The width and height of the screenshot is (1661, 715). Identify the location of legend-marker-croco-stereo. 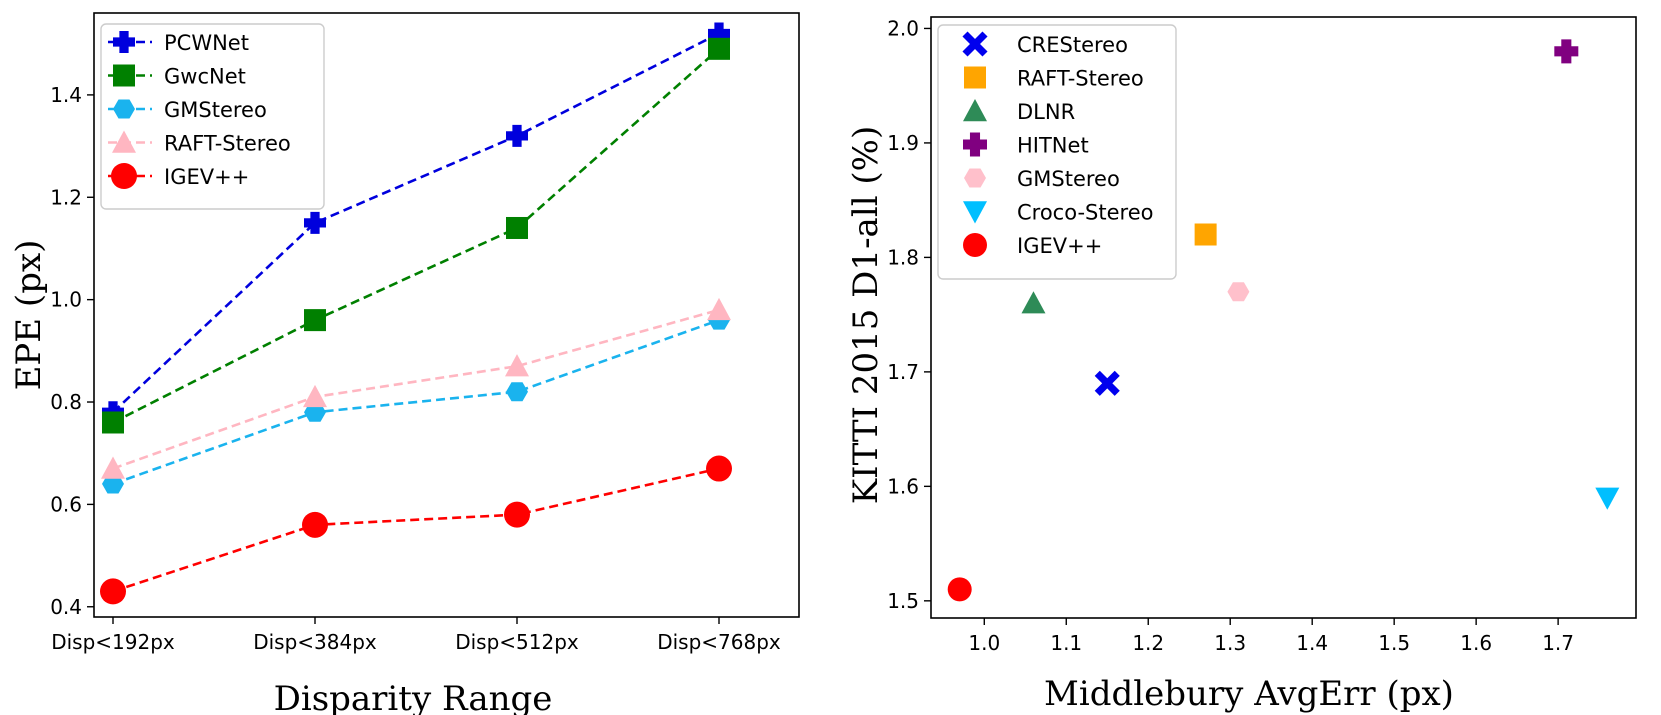
(975, 212).